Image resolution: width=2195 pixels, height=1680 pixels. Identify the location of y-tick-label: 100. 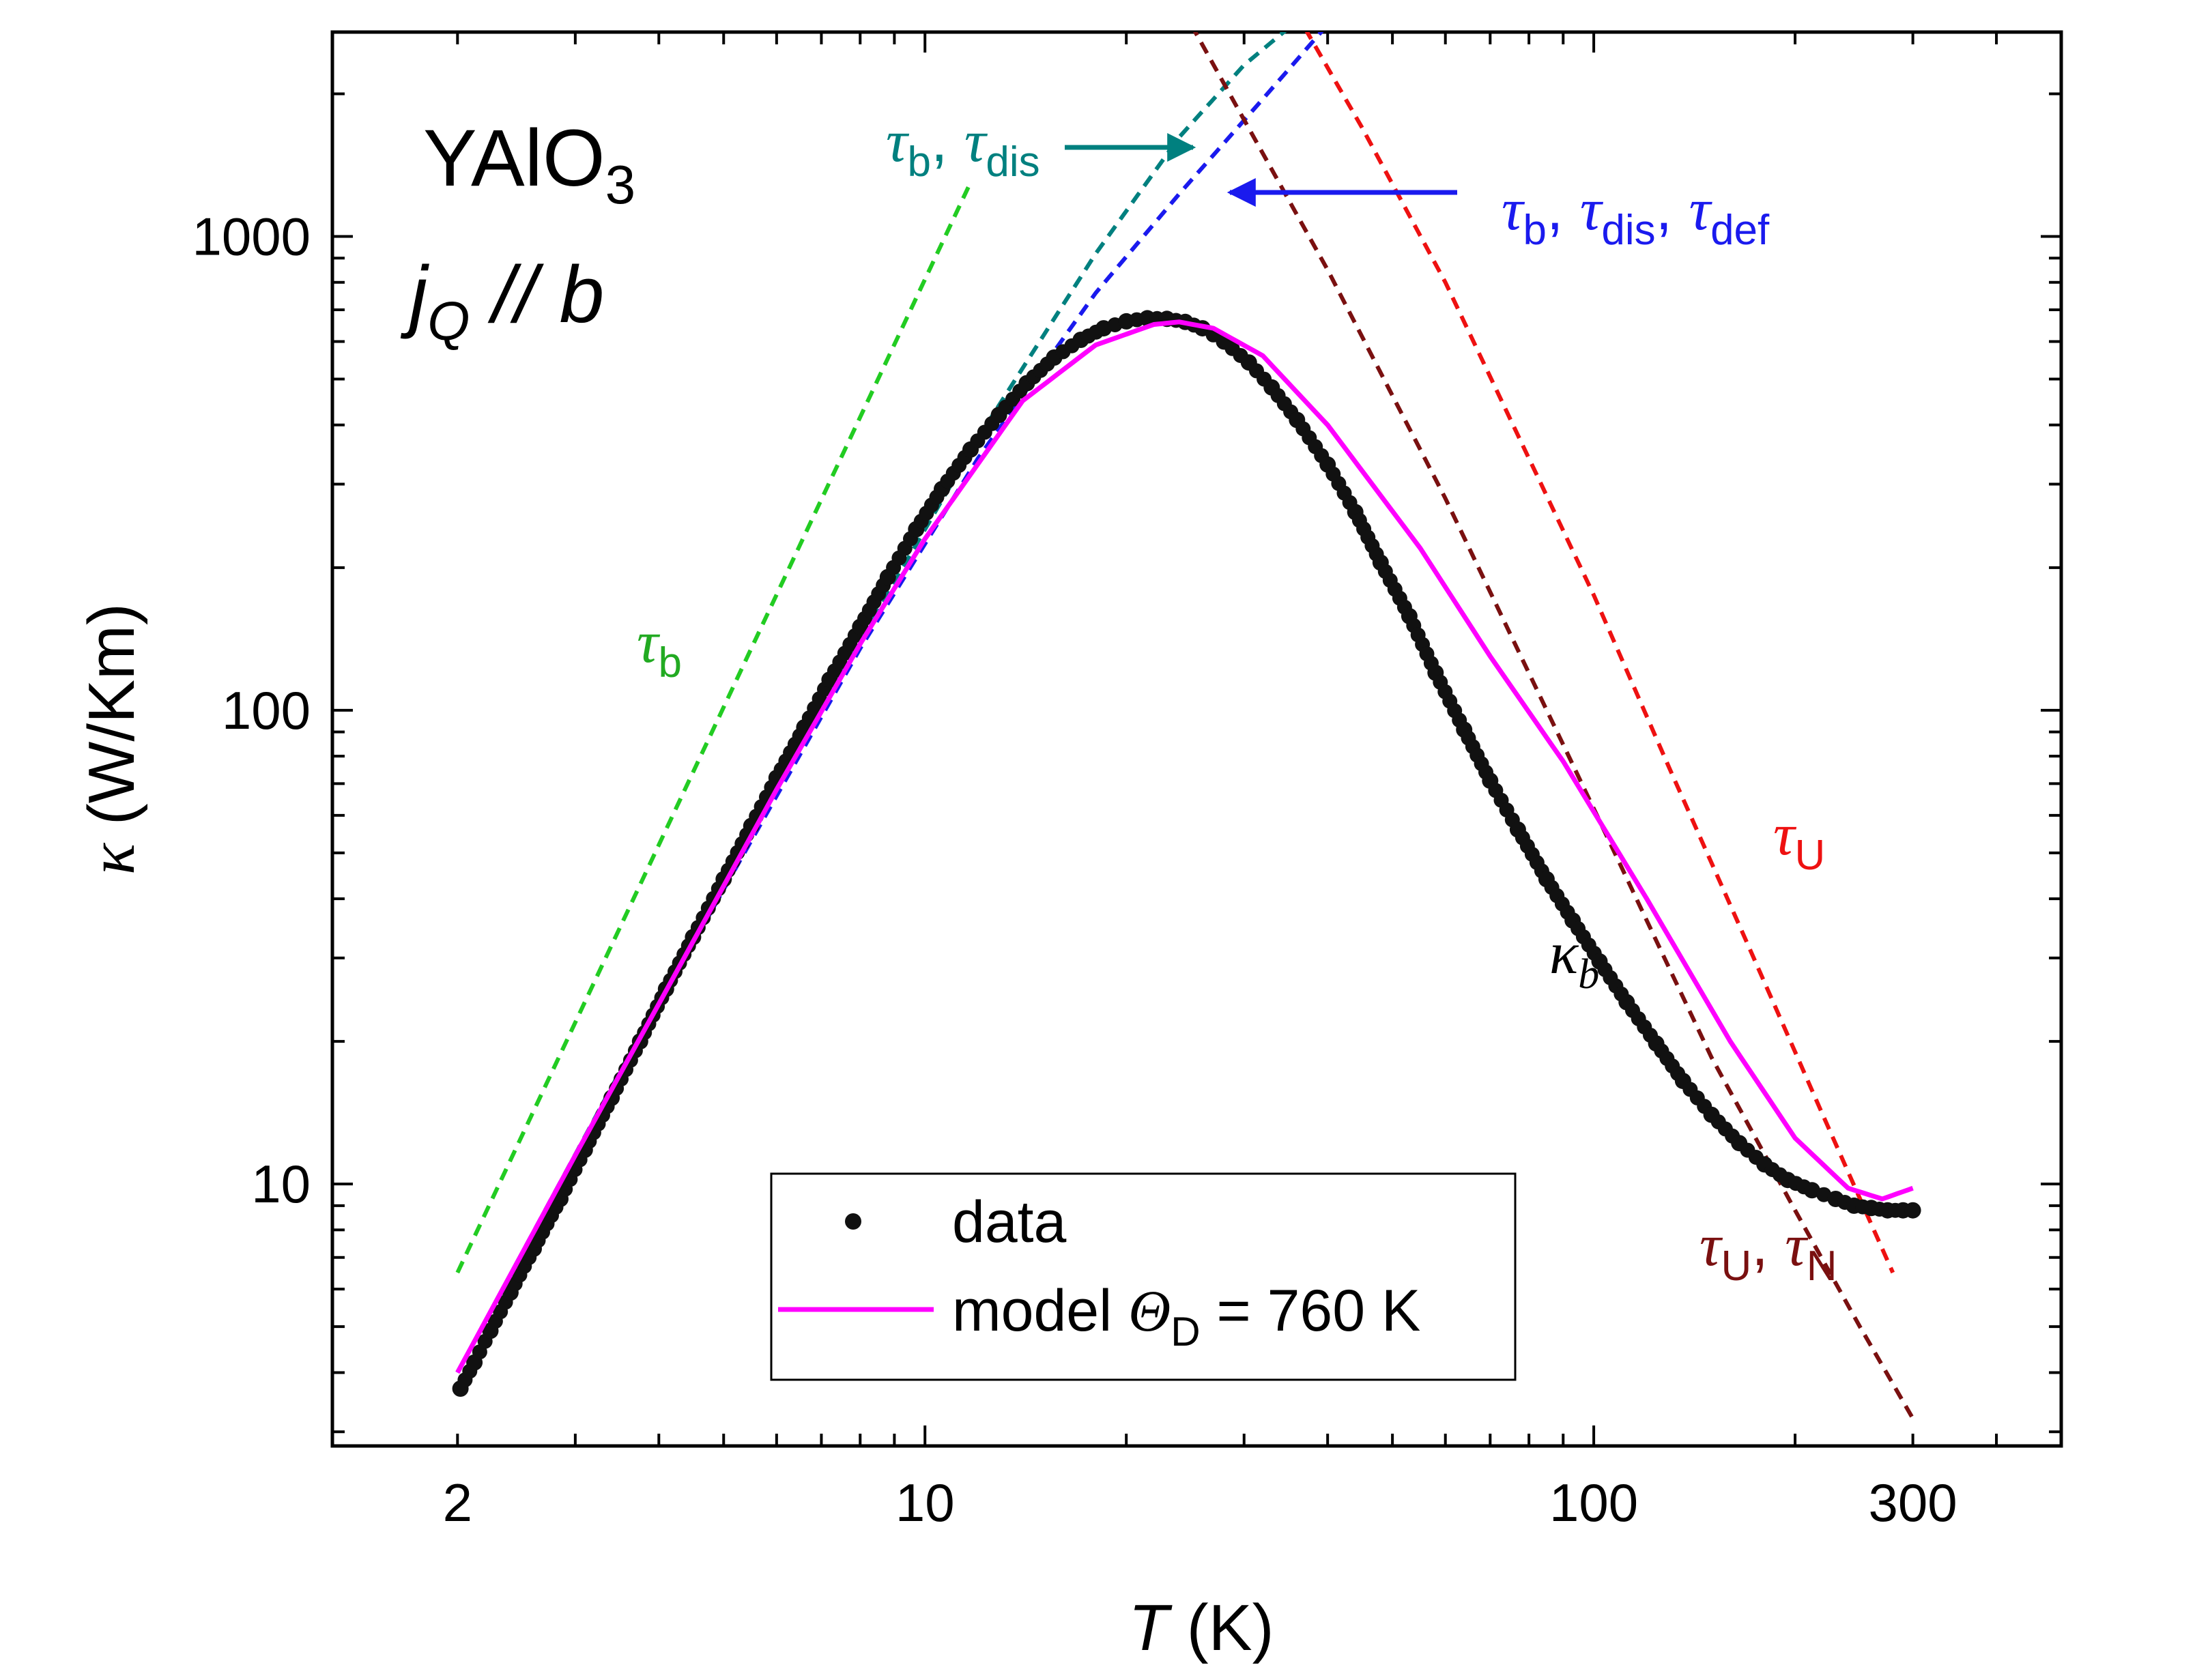
(266, 710).